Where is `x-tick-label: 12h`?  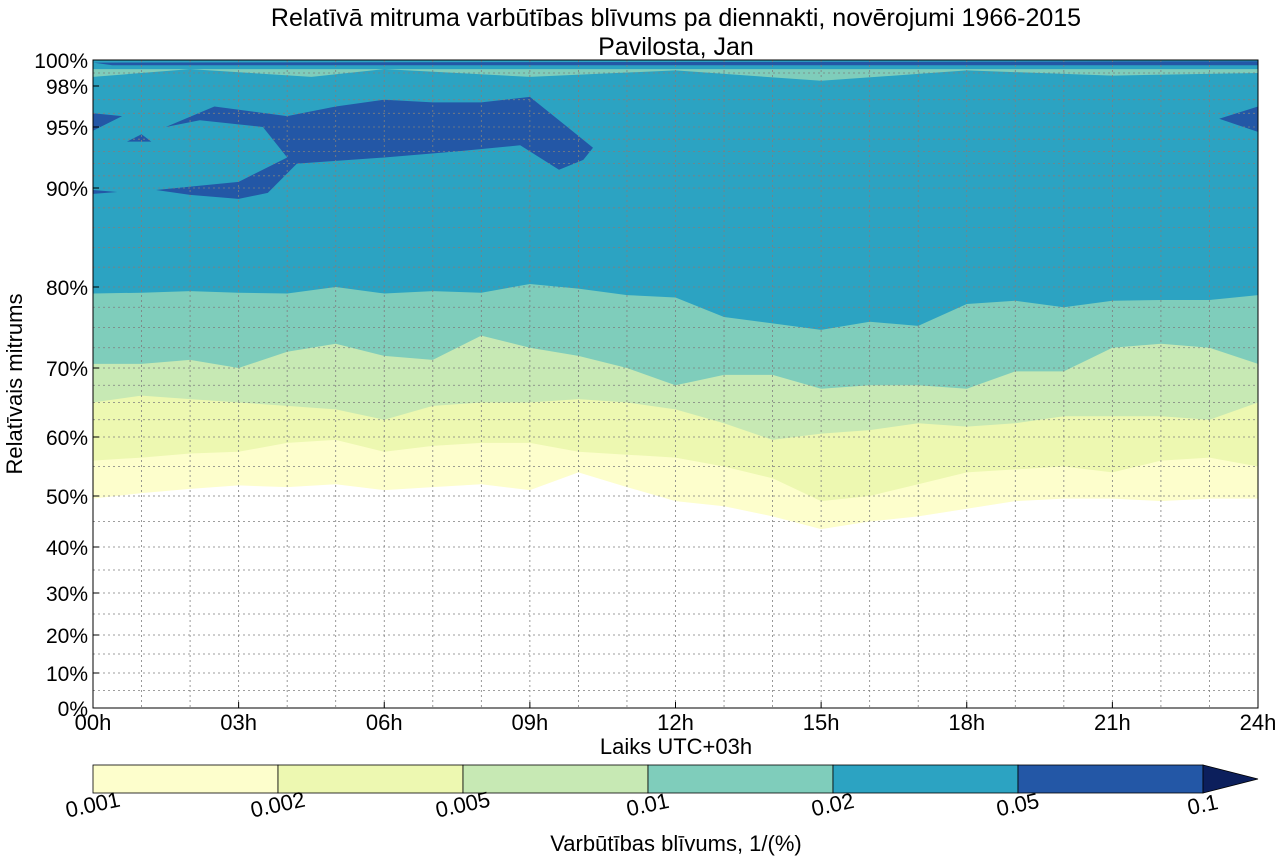 x-tick-label: 12h is located at coordinates (675, 722).